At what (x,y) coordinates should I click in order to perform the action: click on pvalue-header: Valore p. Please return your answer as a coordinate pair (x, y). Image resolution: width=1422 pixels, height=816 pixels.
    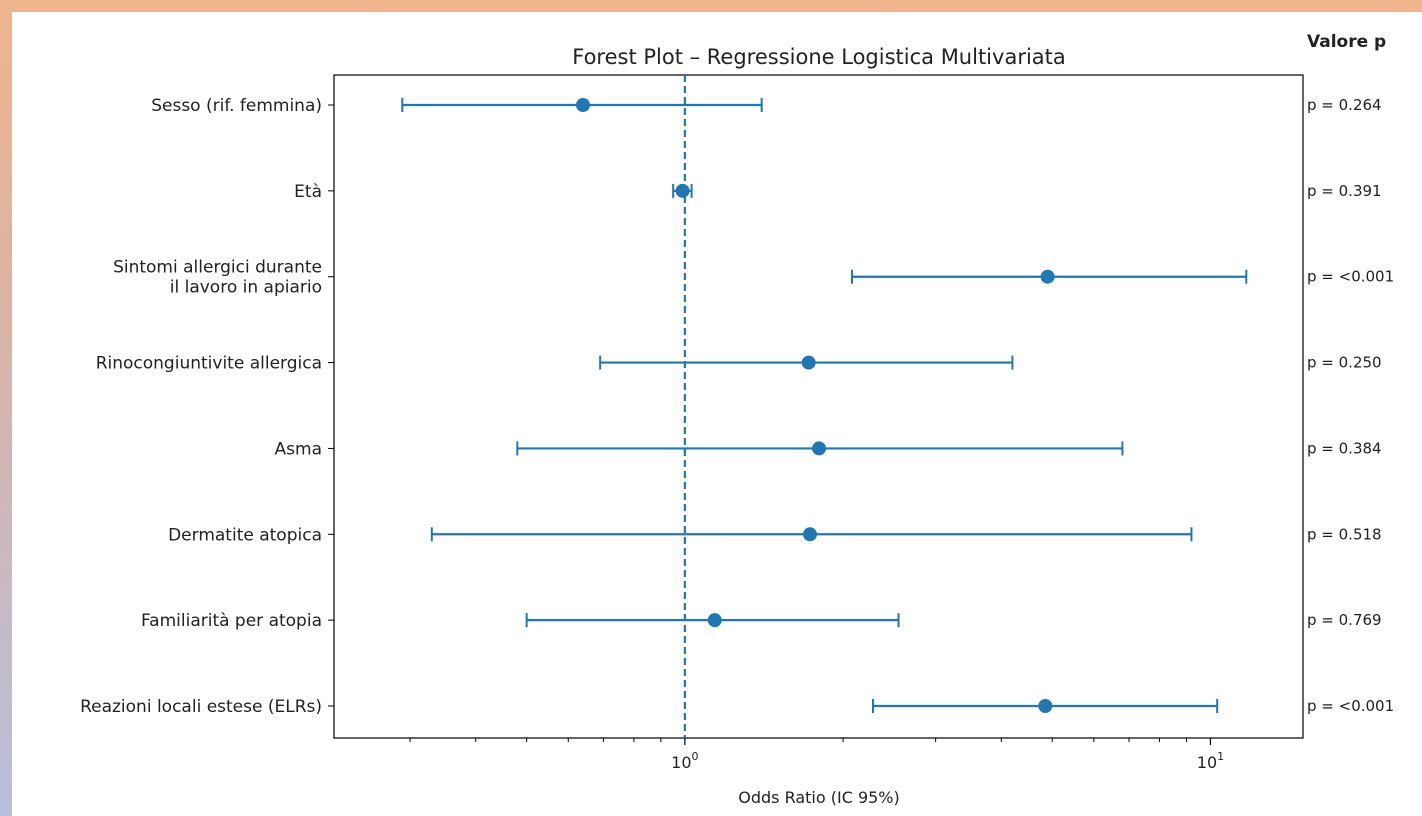
    Looking at the image, I should click on (1346, 42).